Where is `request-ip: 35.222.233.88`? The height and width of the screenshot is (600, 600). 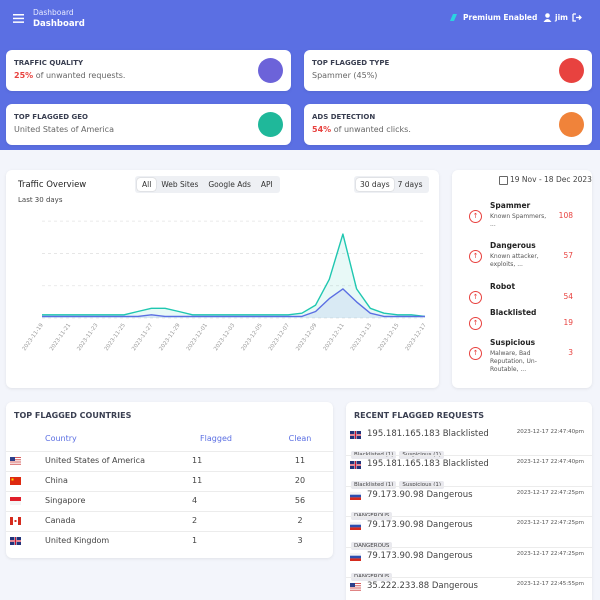 request-ip: 35.222.233.88 is located at coordinates (398, 586).